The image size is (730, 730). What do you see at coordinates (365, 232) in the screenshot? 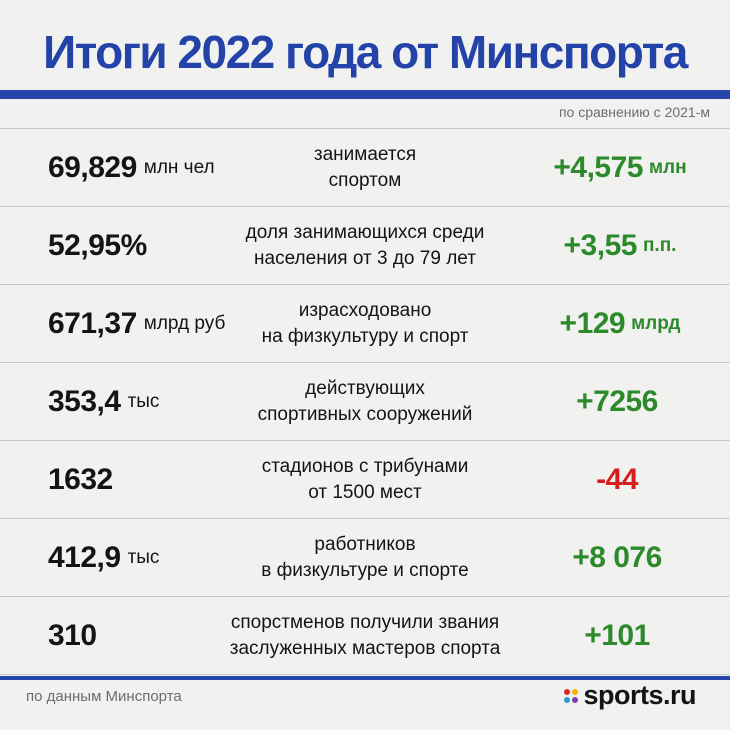
I see `stat-description-line: доля занимающихся среди` at bounding box center [365, 232].